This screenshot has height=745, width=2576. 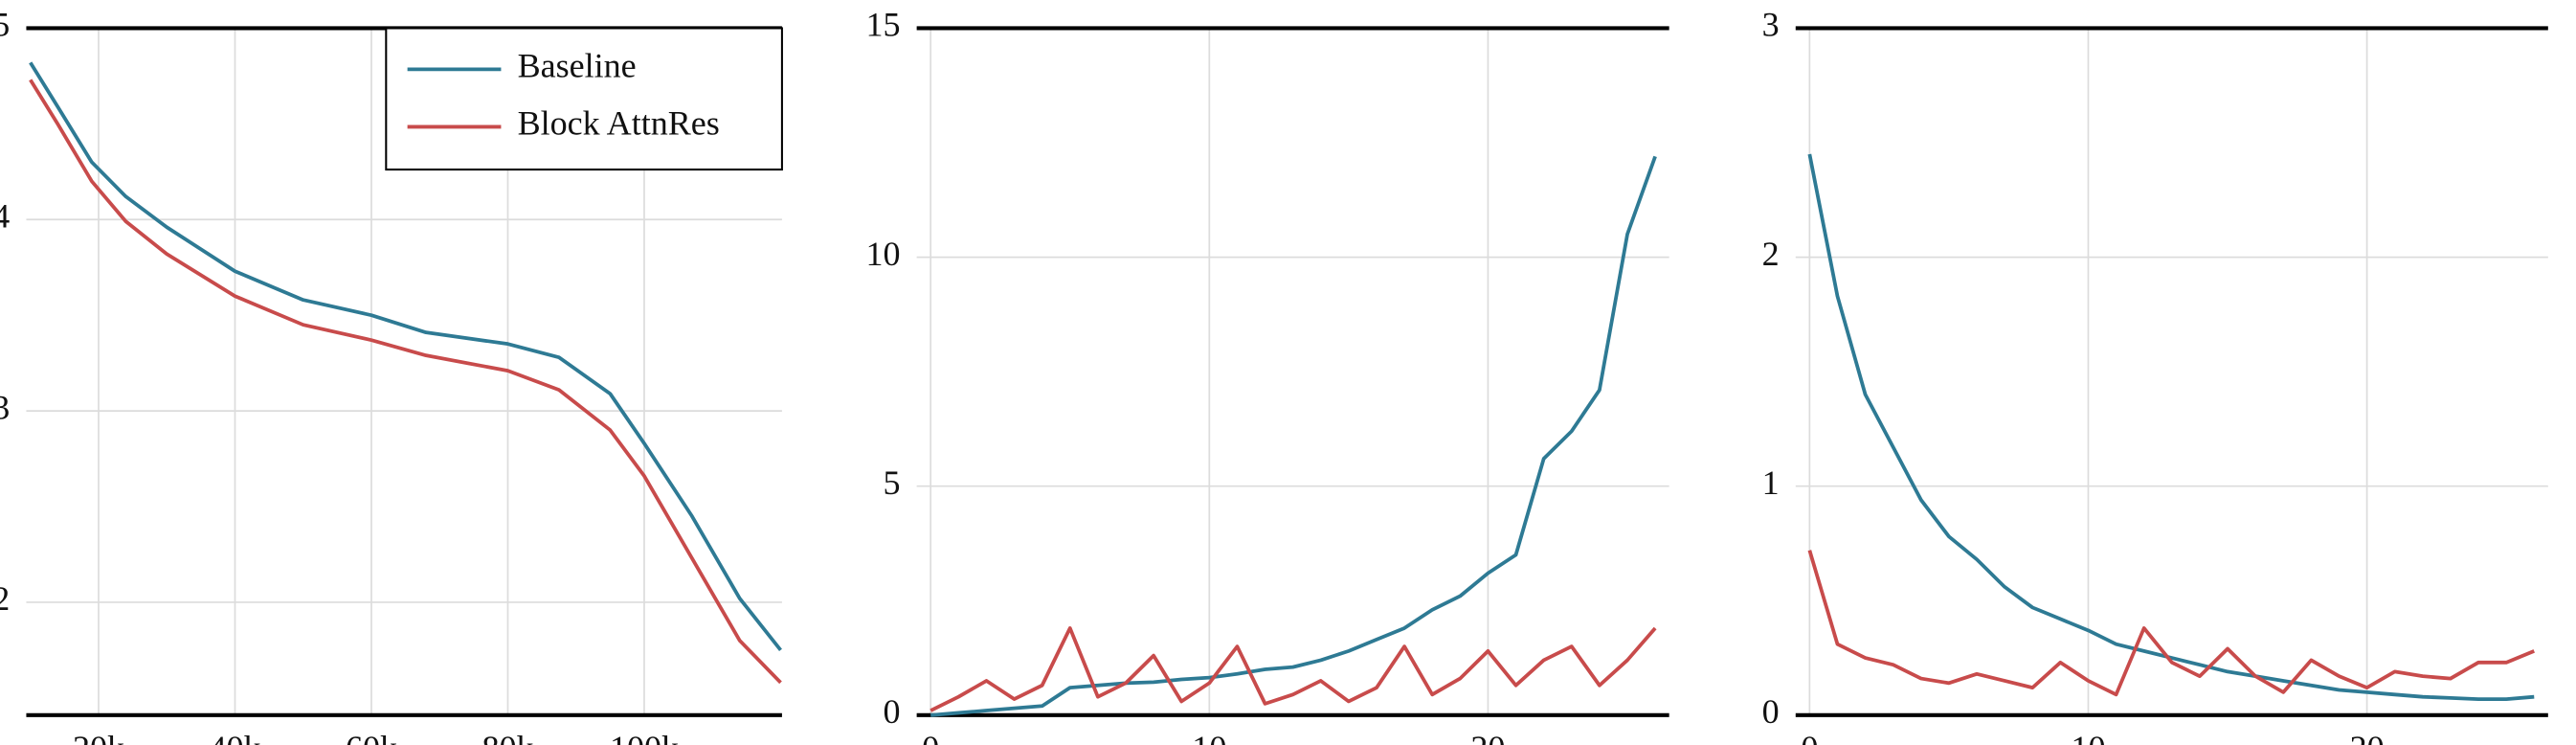 What do you see at coordinates (1771, 483) in the screenshot?
I see `y-tick-label: 1` at bounding box center [1771, 483].